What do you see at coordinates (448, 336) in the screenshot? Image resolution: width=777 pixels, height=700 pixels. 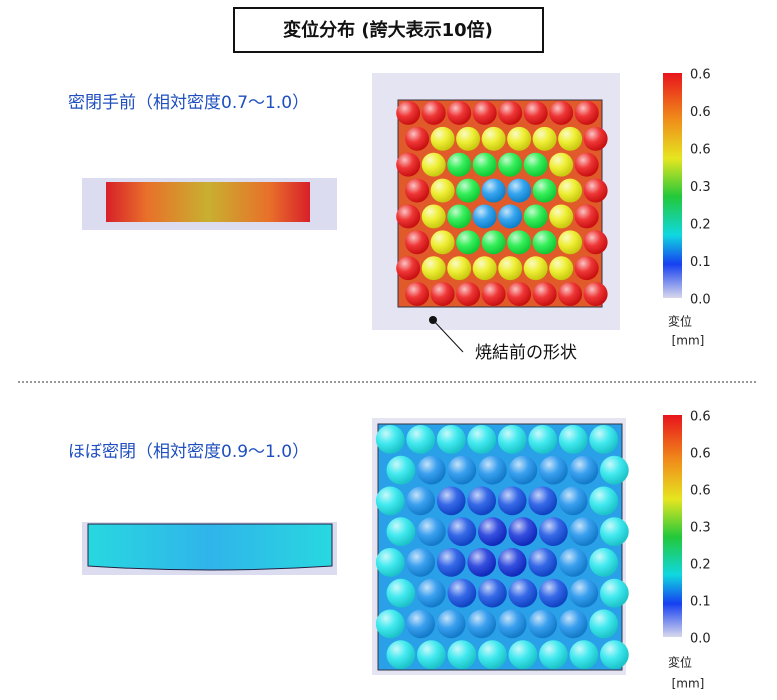 I see `pointer-line` at bounding box center [448, 336].